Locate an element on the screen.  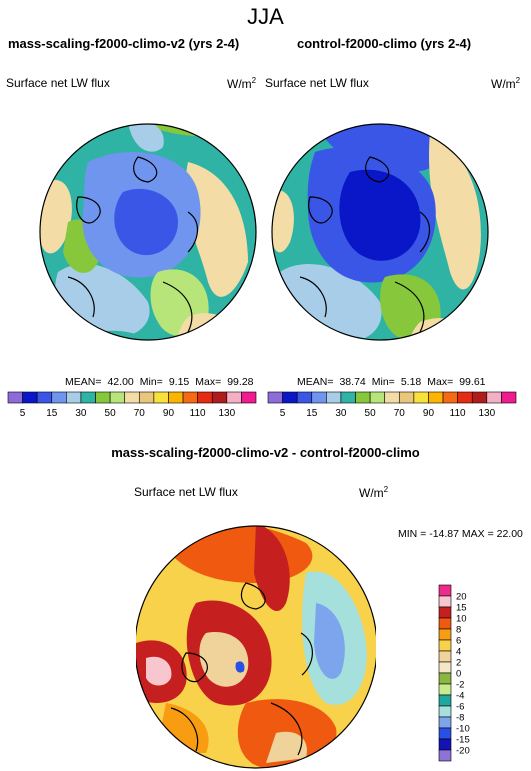
panel2-colorbar-label: 110 is located at coordinates (458, 413).